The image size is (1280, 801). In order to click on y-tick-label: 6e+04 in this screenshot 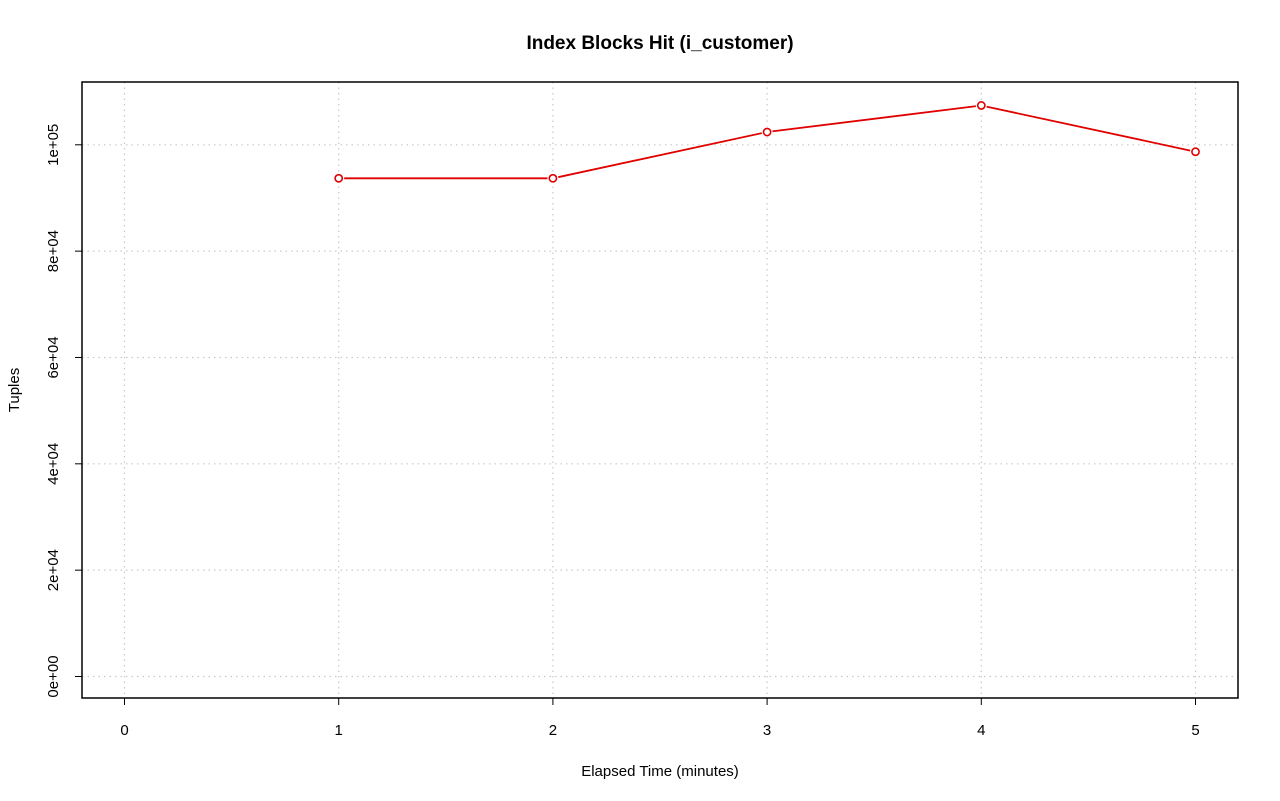, I will do `click(53, 357)`.